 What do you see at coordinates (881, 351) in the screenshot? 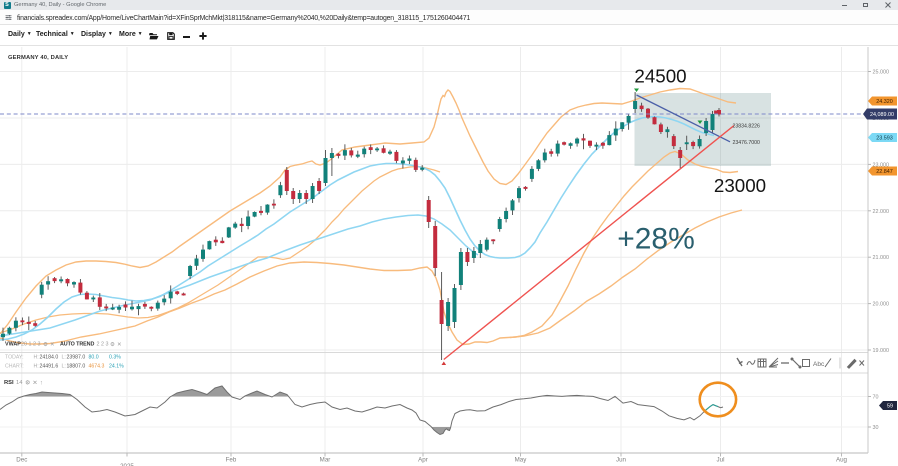
I see `svg-text: 19.000` at bounding box center [881, 351].